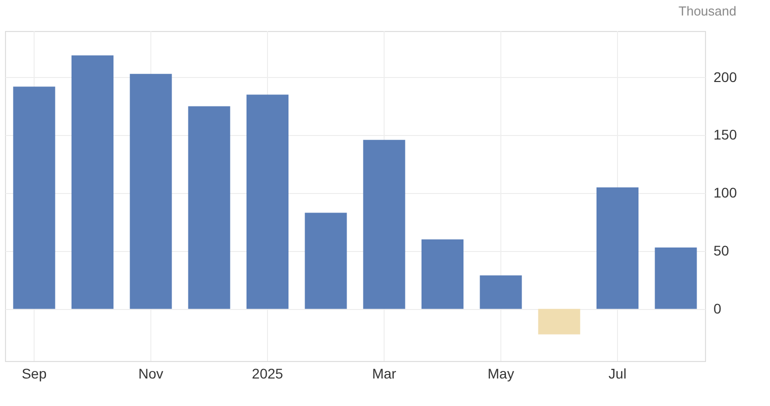 Image resolution: width=770 pixels, height=406 pixels. I want to click on x-tick-label: Sep, so click(34, 374).